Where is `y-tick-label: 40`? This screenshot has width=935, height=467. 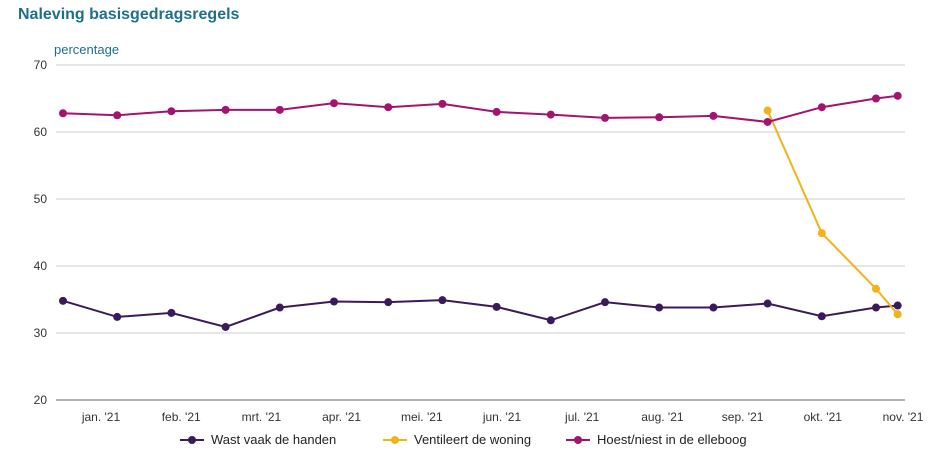 y-tick-label: 40 is located at coordinates (41, 266).